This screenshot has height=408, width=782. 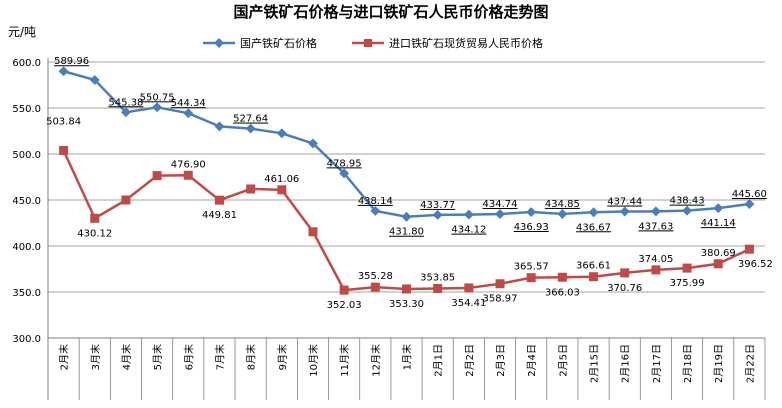 I want to click on x-tick-label: 2月17日, so click(x=657, y=363).